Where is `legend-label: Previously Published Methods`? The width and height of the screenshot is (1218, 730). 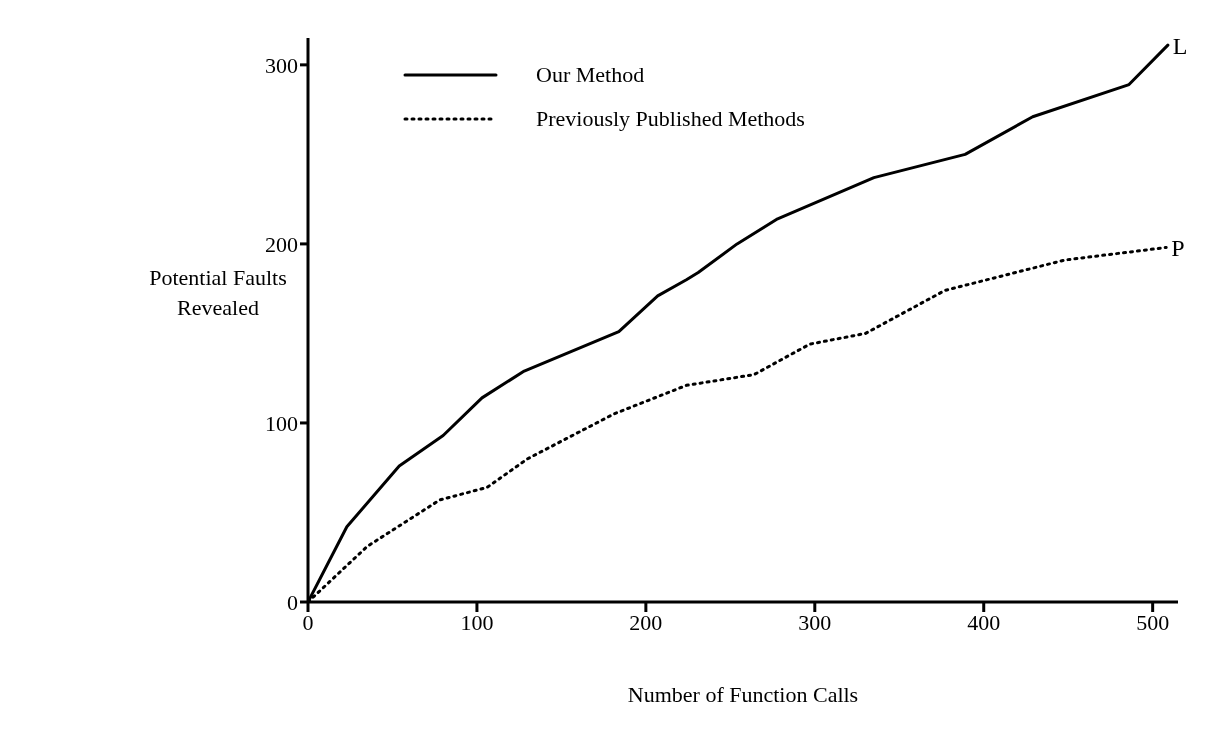 legend-label: Previously Published Methods is located at coordinates (670, 119).